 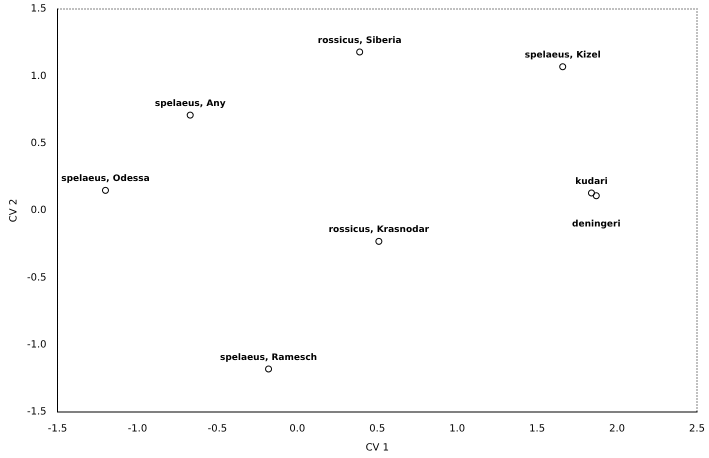 I want to click on x-tick-label: -0.5, so click(x=218, y=429).